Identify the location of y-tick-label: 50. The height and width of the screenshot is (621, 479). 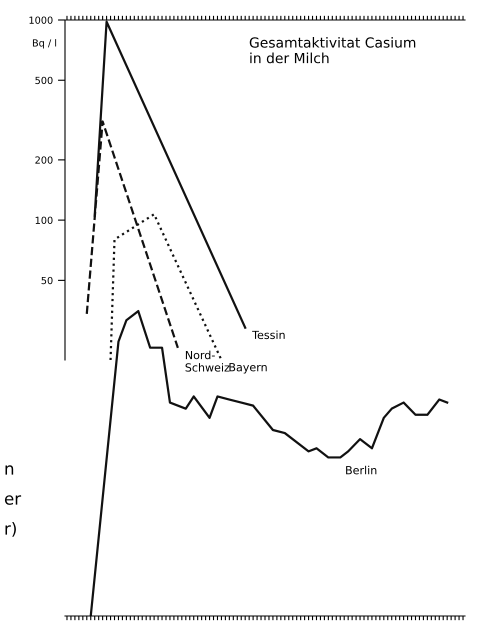
(47, 280).